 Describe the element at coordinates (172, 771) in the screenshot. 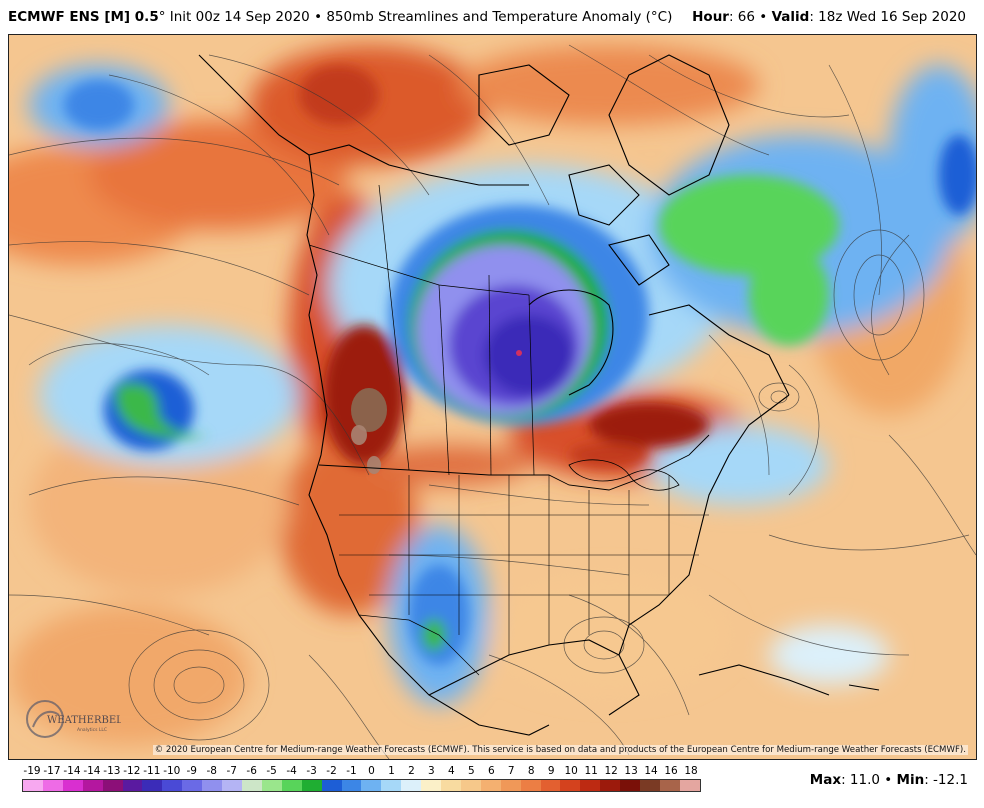

I see `colorbar-tick-label: -10` at that location.